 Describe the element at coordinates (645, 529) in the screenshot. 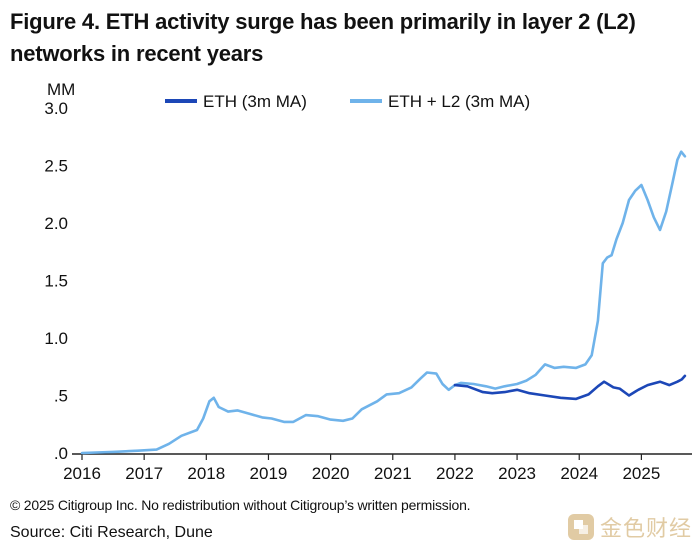

I see `watermark-text: 金色财经` at that location.